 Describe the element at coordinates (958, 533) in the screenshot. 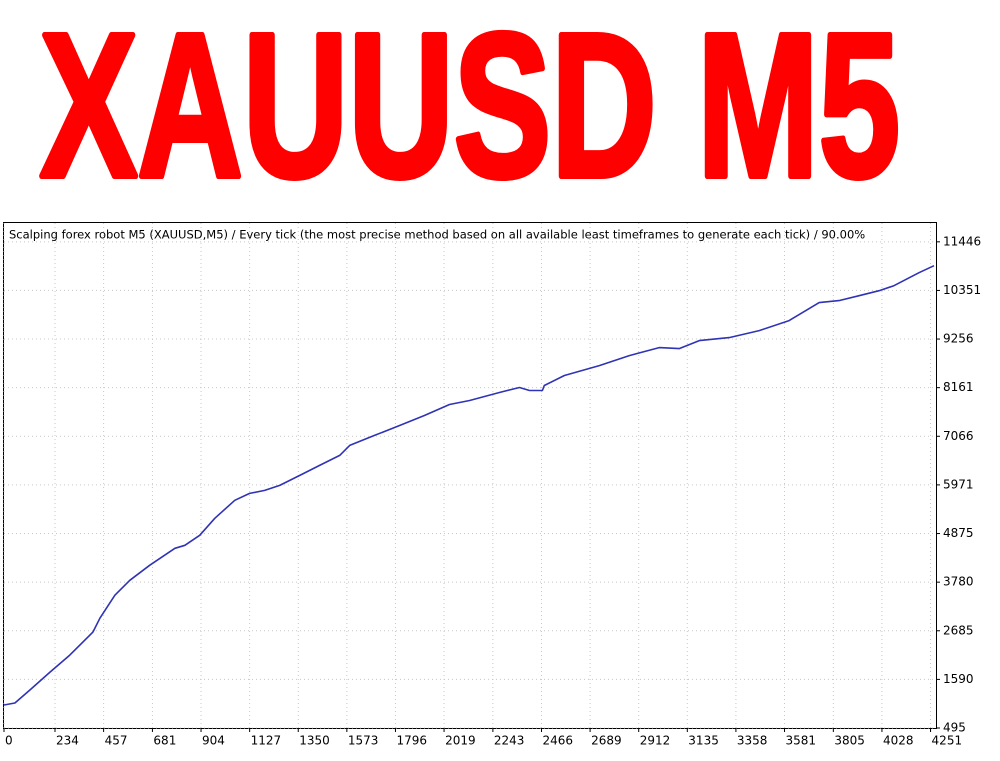

I see `y-tick-label: 4875` at that location.